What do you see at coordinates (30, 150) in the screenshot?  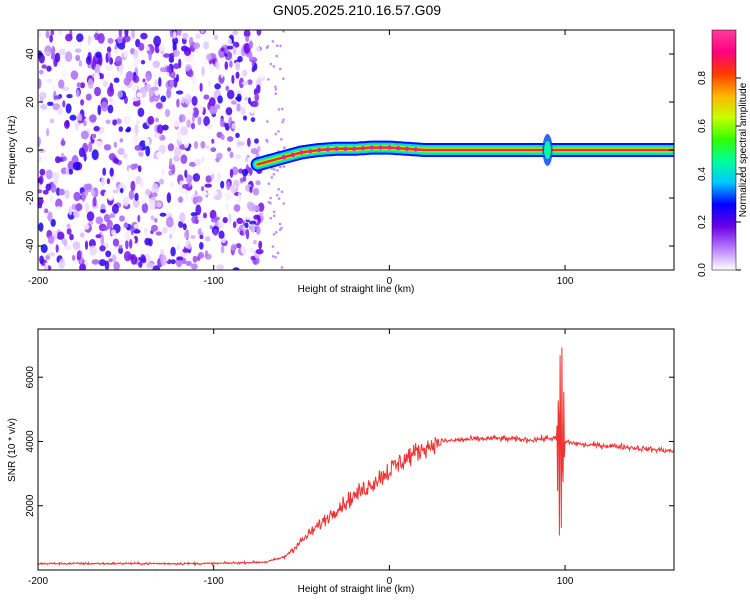 I see `tick-label: 0` at bounding box center [30, 150].